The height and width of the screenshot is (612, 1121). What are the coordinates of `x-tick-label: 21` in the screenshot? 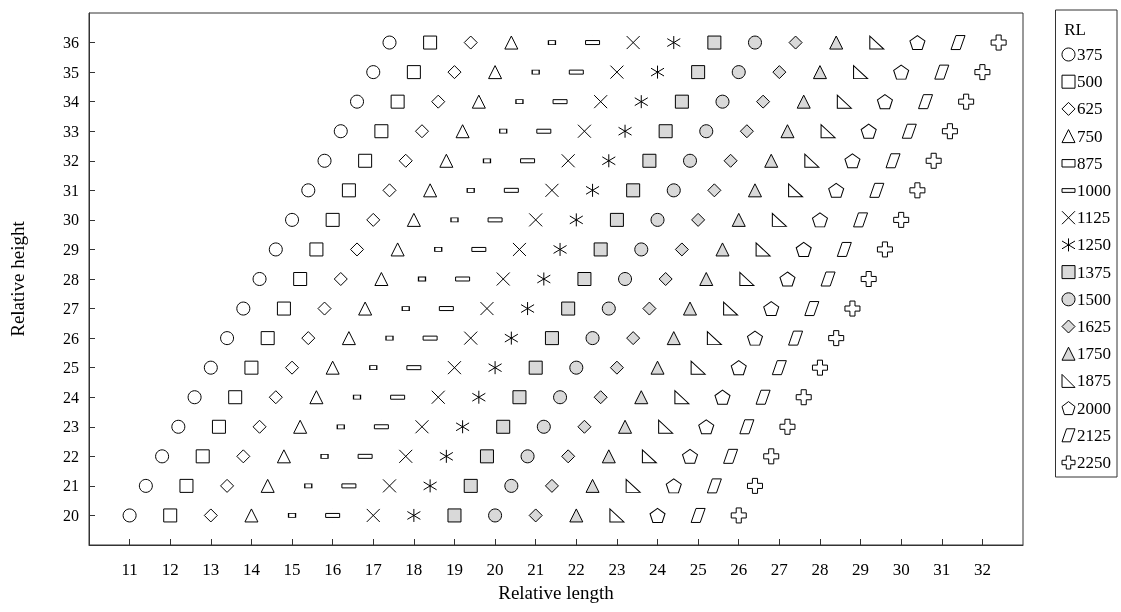 It's located at (536, 569).